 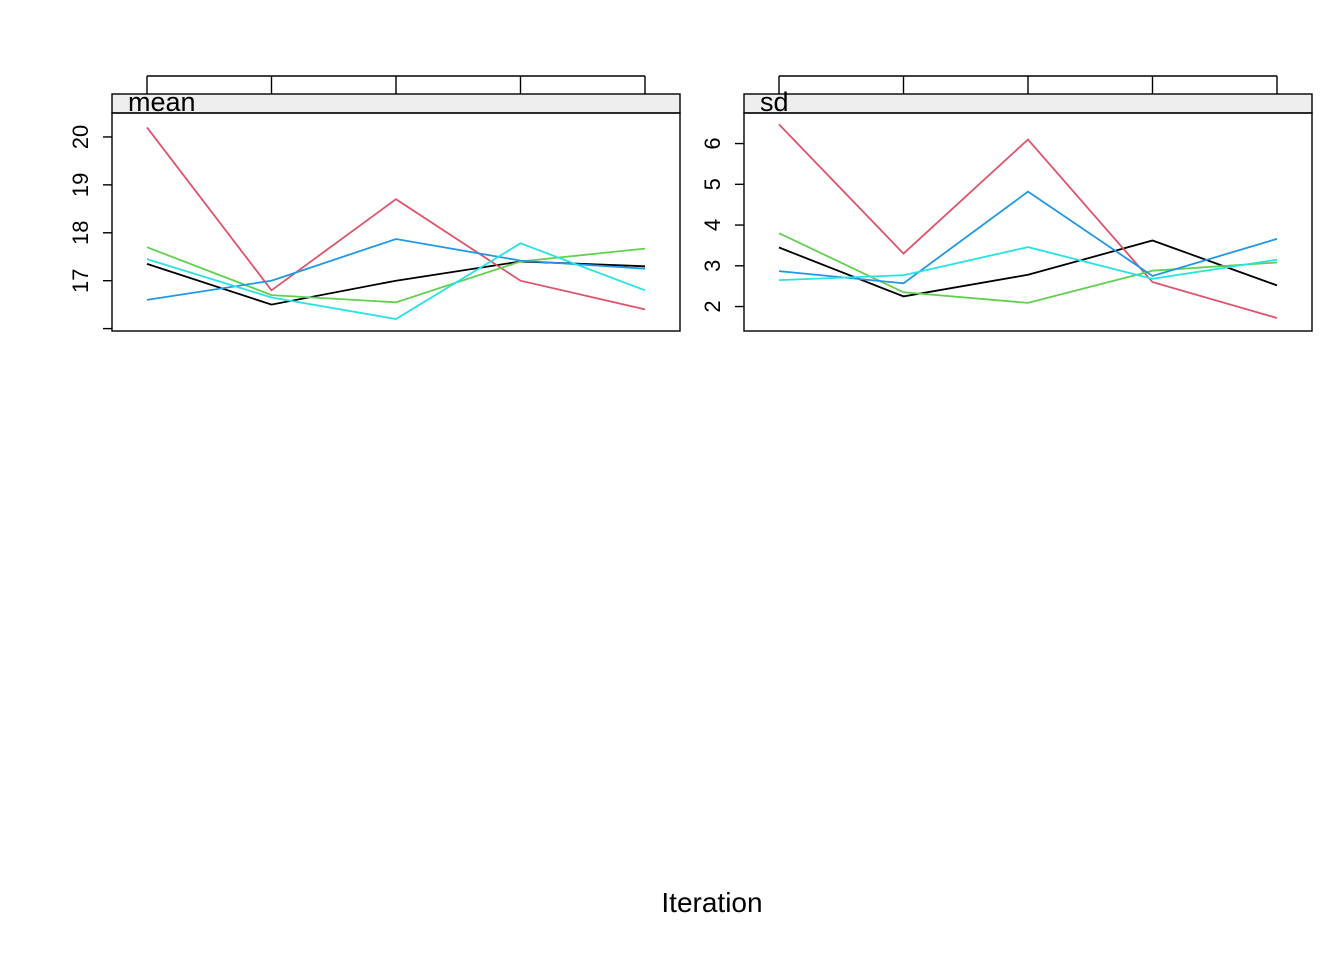 I want to click on strip-label-mean: mean, so click(x=162, y=102).